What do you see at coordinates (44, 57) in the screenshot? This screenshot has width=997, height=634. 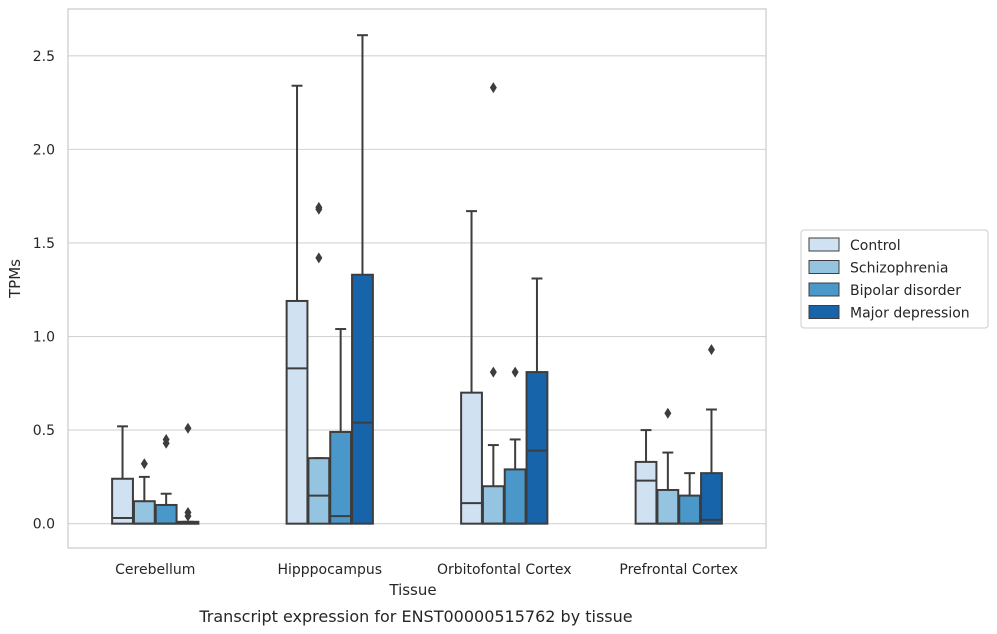 I see `y-tick-label: 2.5` at bounding box center [44, 57].